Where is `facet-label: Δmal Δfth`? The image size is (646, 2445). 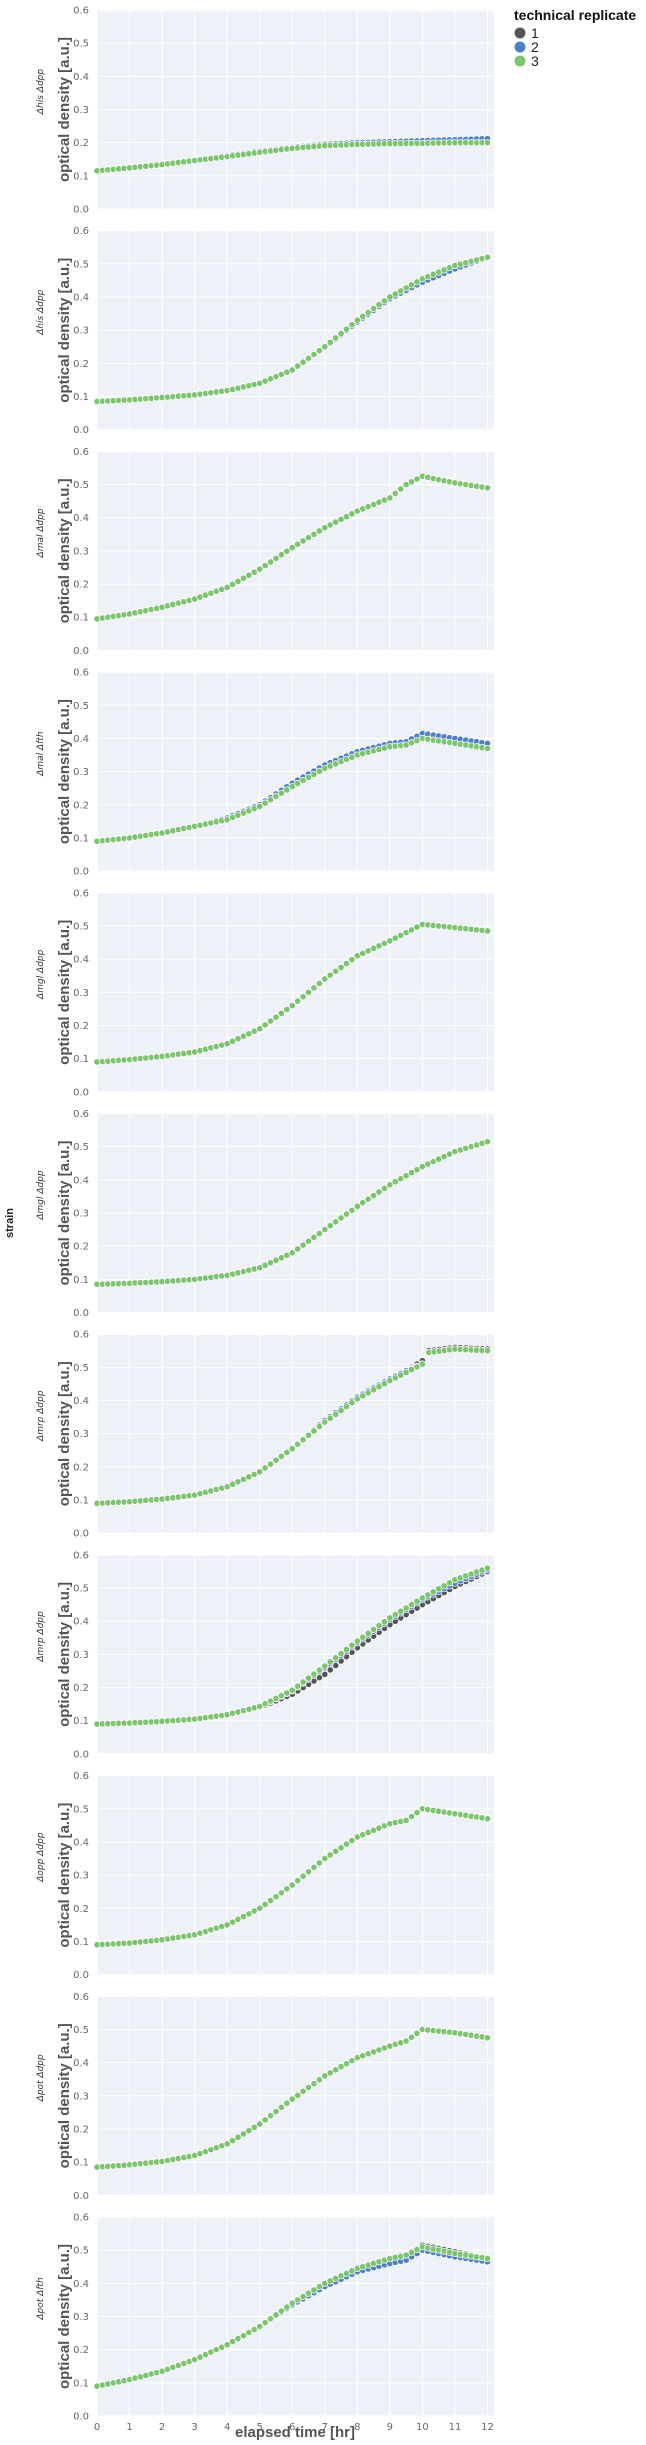 facet-label: Δmal Δfth is located at coordinates (41, 754).